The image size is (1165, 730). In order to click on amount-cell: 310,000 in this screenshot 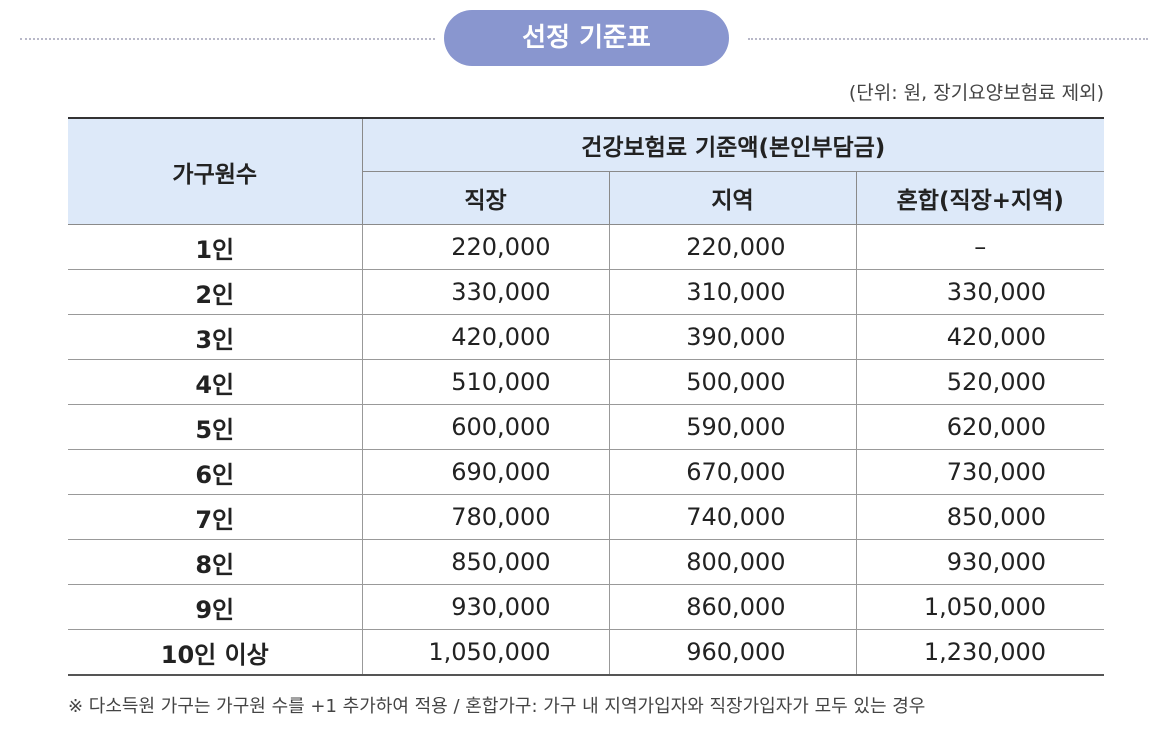, I will do `click(732, 292)`.